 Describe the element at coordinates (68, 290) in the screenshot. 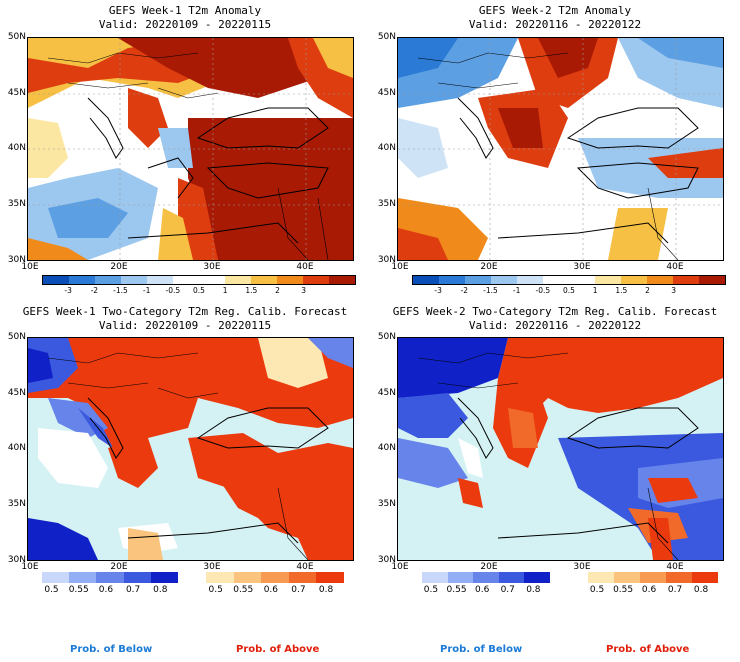

I see `colorbar-tick-label: -3` at that location.